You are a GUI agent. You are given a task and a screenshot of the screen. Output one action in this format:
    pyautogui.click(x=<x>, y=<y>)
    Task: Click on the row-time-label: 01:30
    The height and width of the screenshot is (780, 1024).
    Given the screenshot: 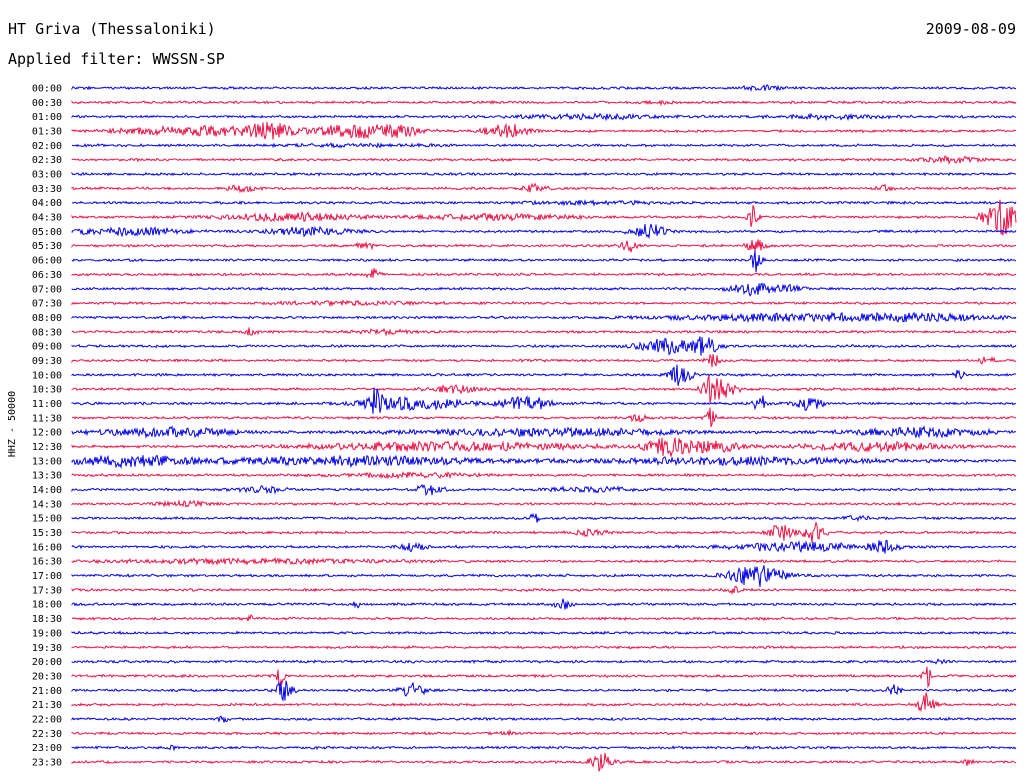 What is the action you would take?
    pyautogui.click(x=47, y=132)
    